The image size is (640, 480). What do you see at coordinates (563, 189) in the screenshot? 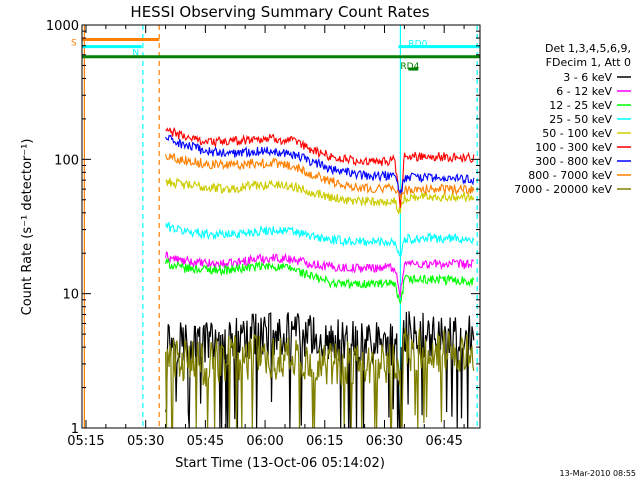
I see `legend-label-8: 7000 - 20000 keV` at bounding box center [563, 189].